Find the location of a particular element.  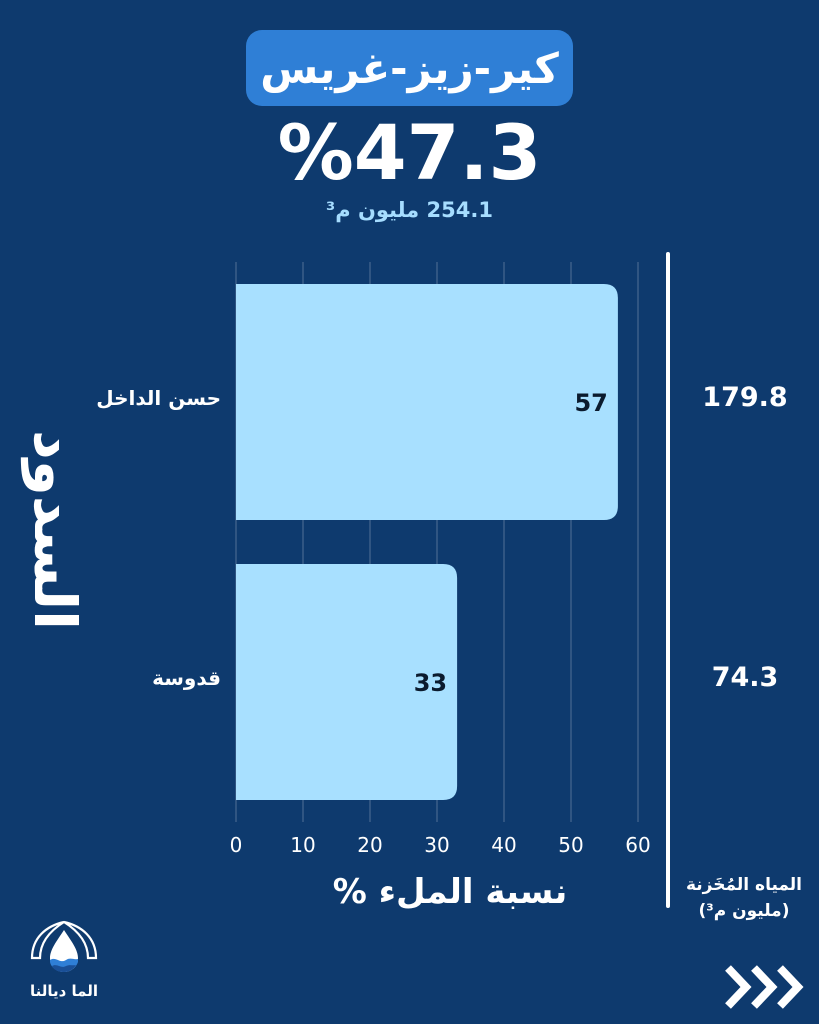

water-drop-hands-icon is located at coordinates (64, 946).